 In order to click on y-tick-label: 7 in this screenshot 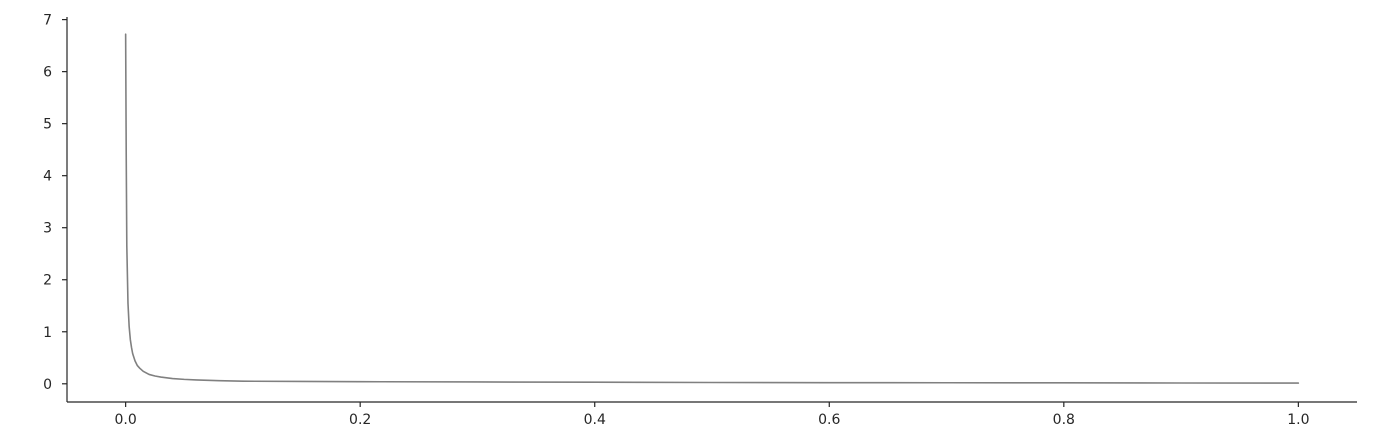, I will do `click(47, 21)`.